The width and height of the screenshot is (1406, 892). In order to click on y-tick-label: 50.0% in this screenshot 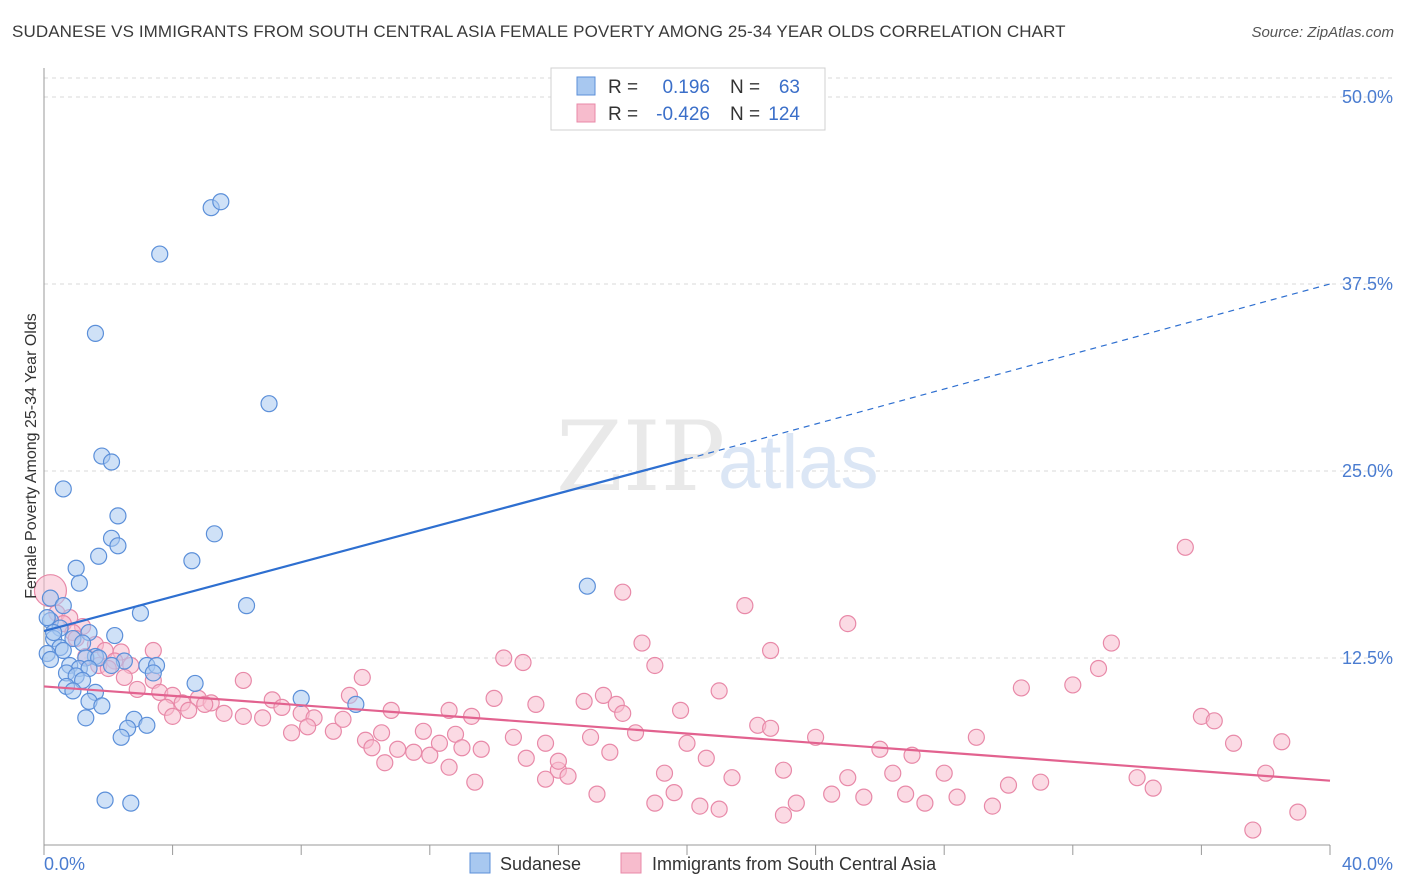, I will do `click(1367, 97)`.